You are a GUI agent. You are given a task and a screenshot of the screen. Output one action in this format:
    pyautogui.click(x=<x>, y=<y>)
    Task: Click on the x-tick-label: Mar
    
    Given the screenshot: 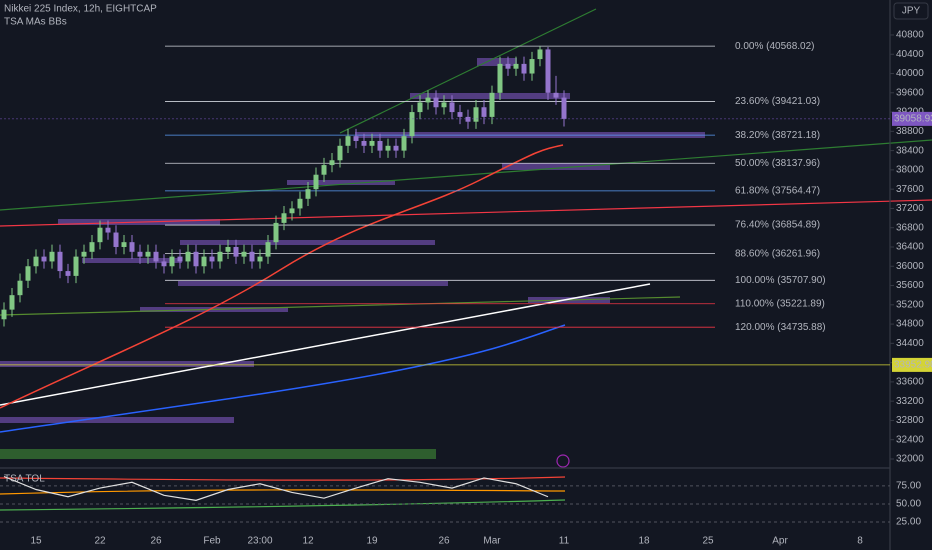 What is the action you would take?
    pyautogui.click(x=492, y=541)
    